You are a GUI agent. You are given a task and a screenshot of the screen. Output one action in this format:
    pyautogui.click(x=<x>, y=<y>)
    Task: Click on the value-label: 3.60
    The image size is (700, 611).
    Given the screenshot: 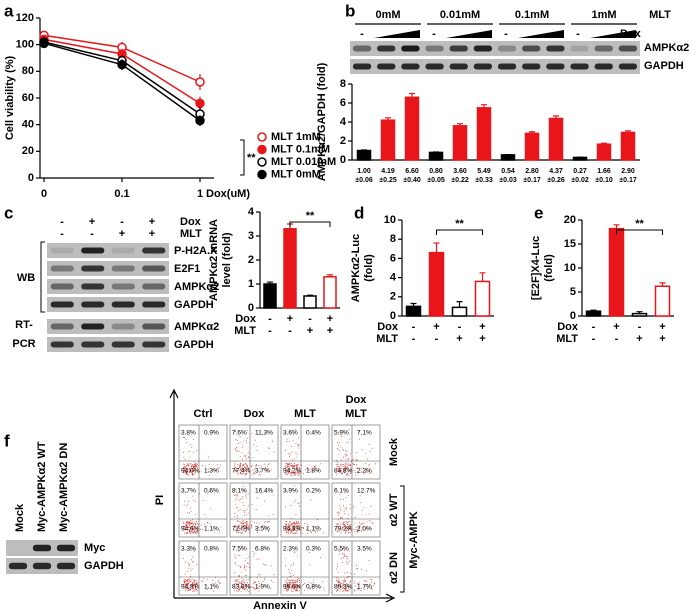 What is the action you would take?
    pyautogui.click(x=460, y=171)
    